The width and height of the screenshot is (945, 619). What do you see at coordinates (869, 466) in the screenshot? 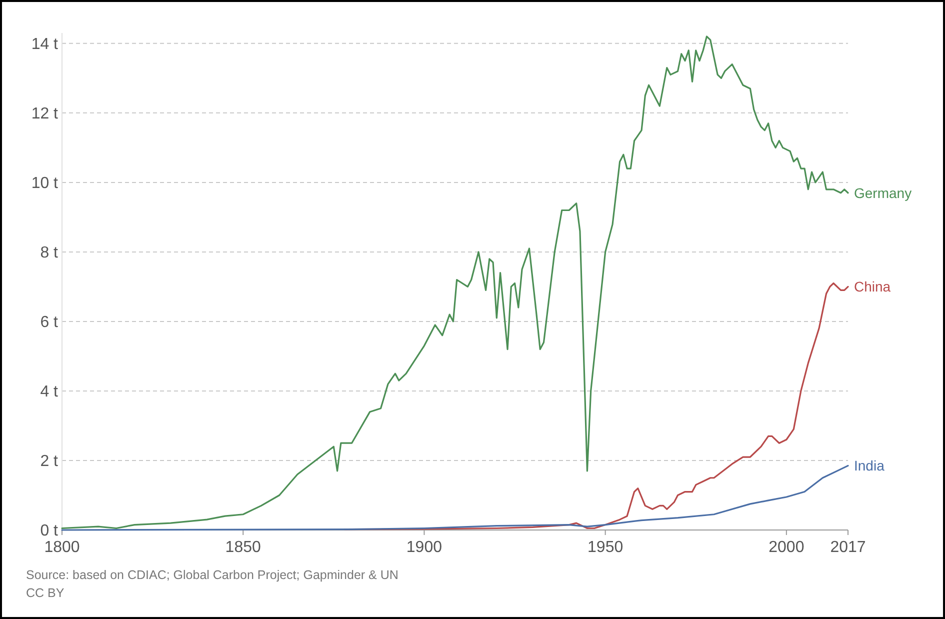
I see `series-label: India` at bounding box center [869, 466].